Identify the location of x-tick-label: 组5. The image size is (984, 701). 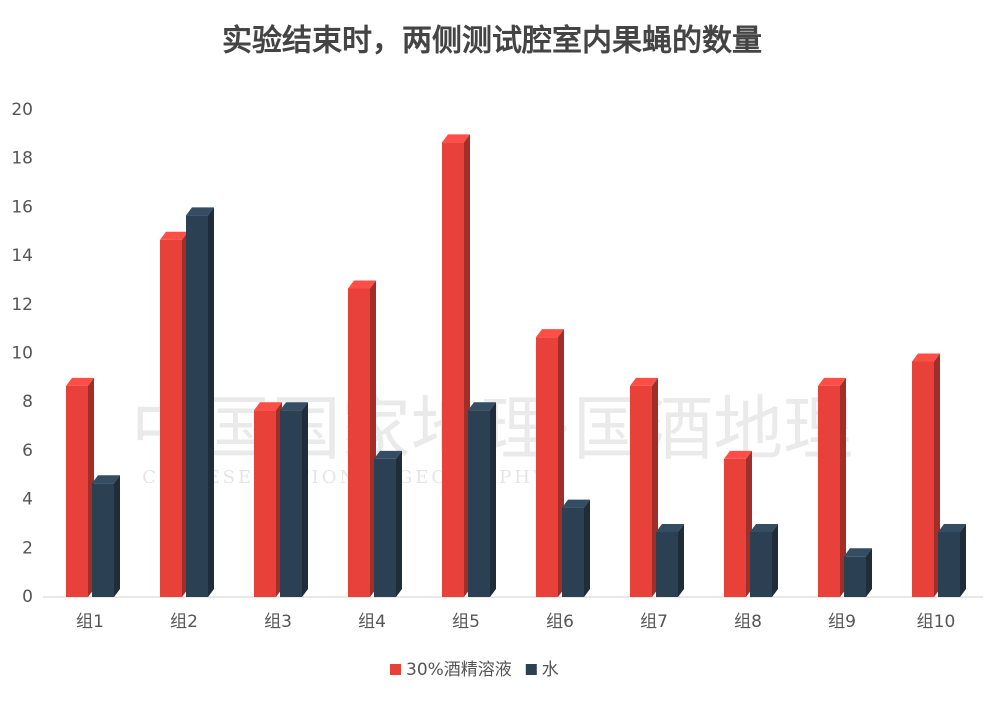
(466, 622).